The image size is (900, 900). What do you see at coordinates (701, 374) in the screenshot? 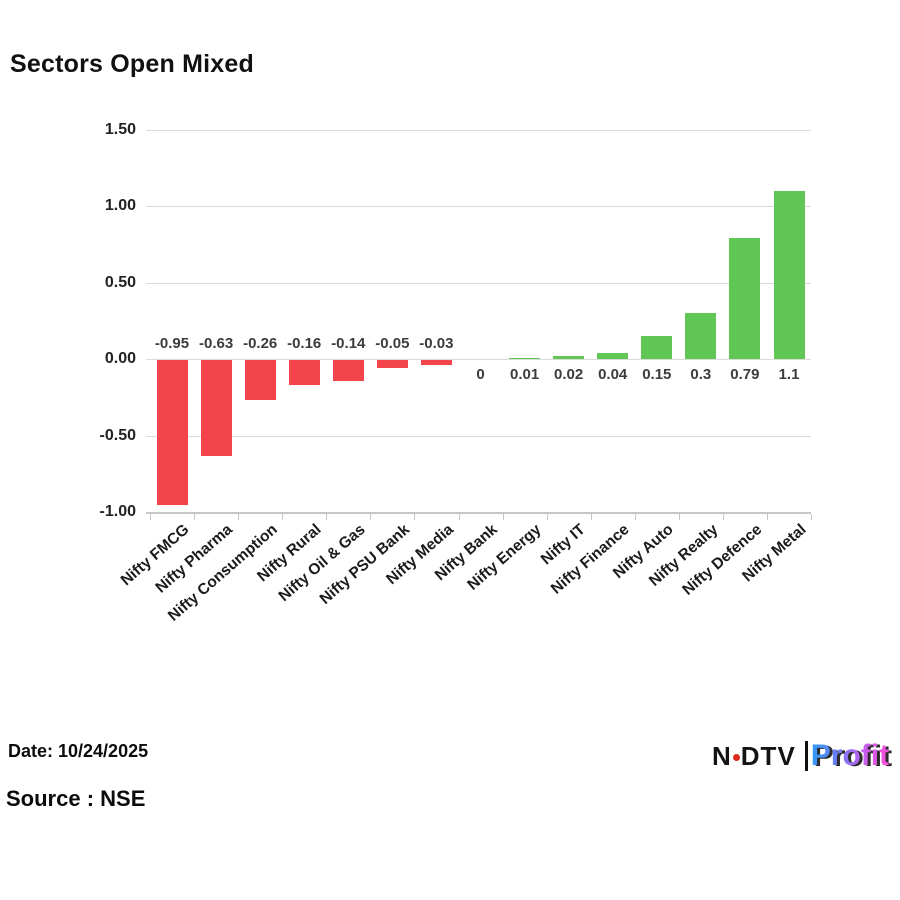
I see `bar-value-label: 0.3` at bounding box center [701, 374].